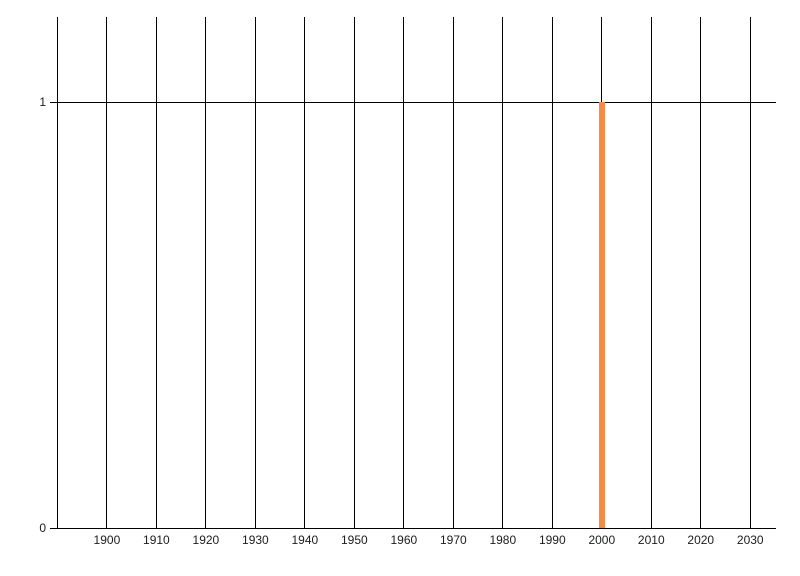  What do you see at coordinates (404, 540) in the screenshot?
I see `x-tick-label: 1960` at bounding box center [404, 540].